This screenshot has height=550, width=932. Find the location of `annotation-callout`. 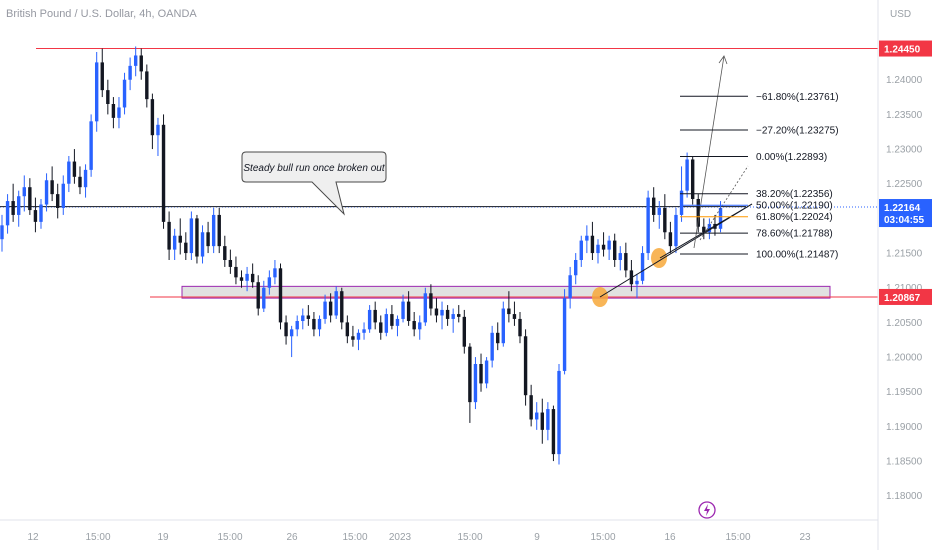

annotation-callout is located at coordinates (314, 183).